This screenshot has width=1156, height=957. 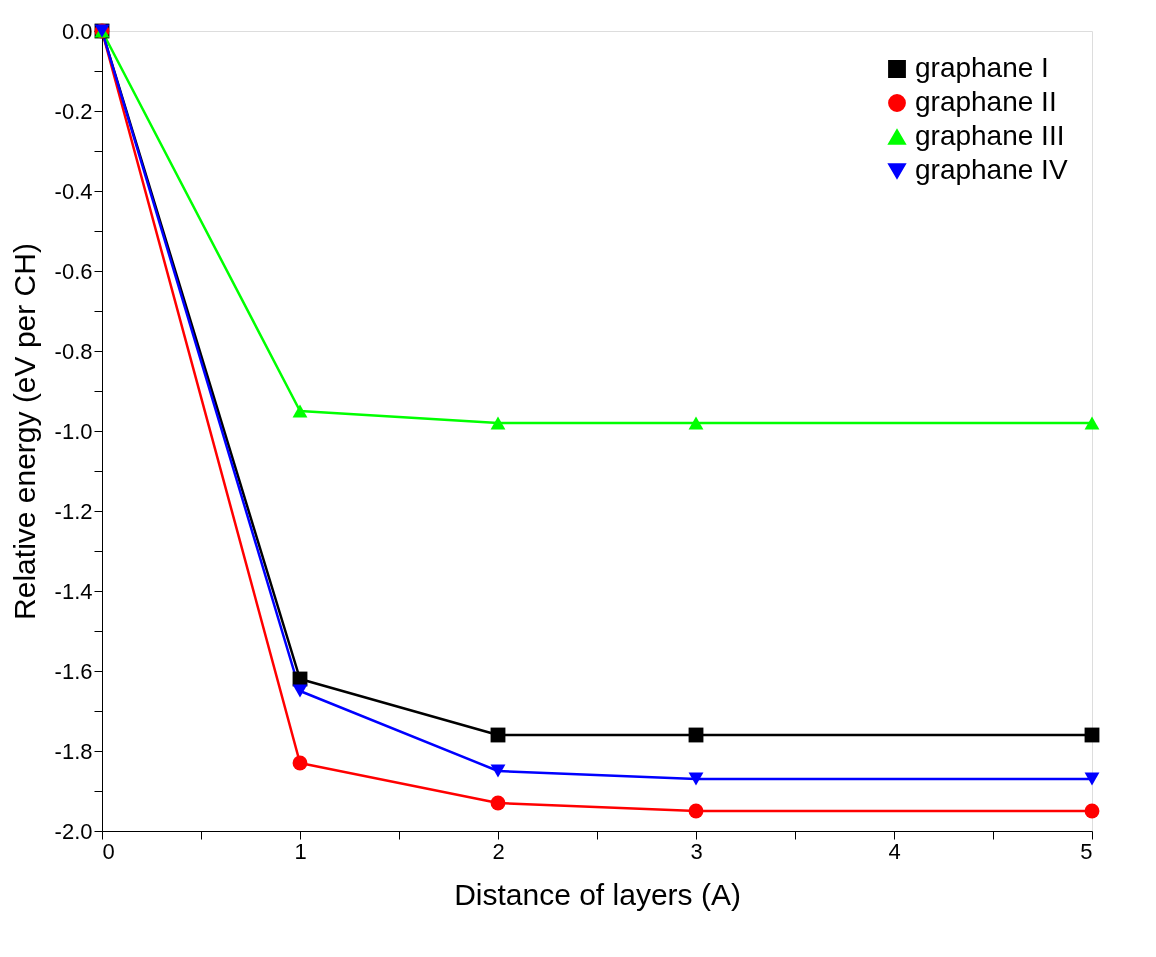 I want to click on y-tick-label: -1.8, so click(x=73, y=751).